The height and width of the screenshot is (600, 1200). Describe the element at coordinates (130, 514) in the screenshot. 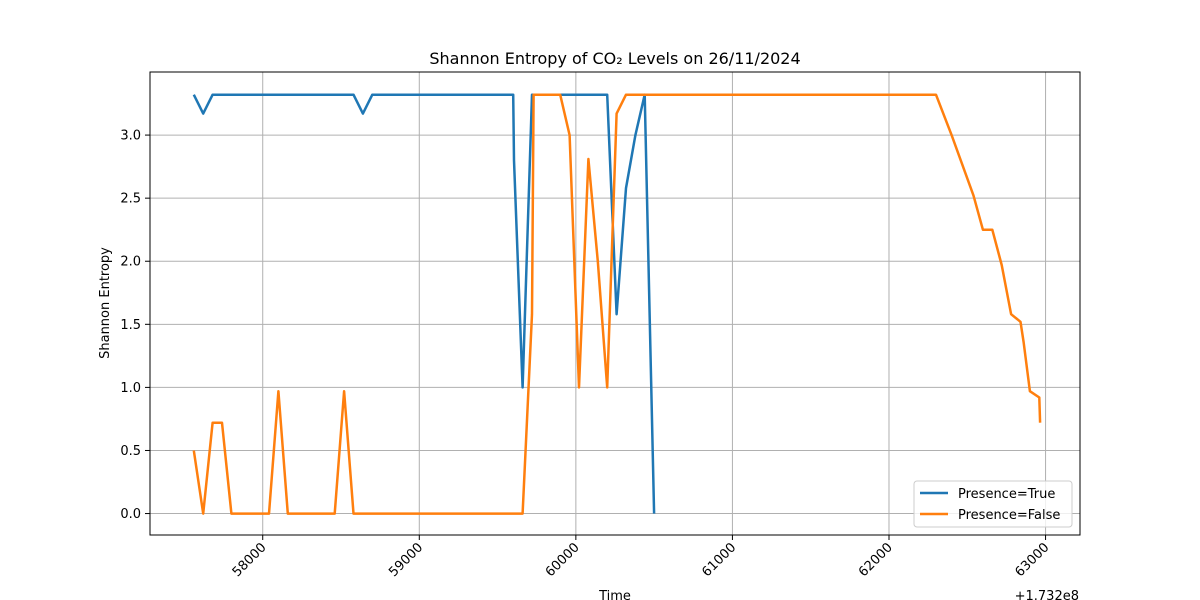

I see `y-tick-label: 0.0` at that location.